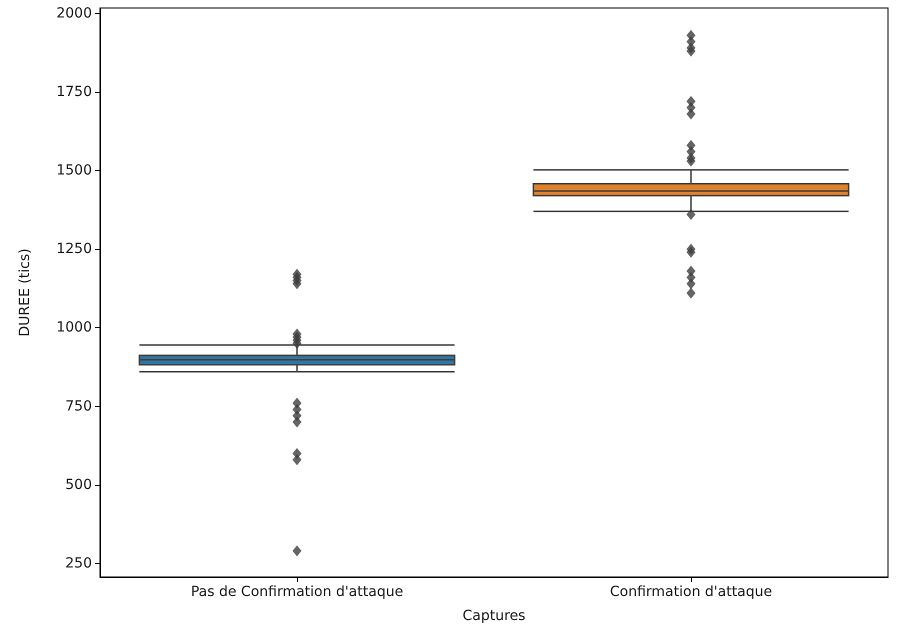 The image size is (904, 636). I want to click on y-tick-label: 1250, so click(74, 249).